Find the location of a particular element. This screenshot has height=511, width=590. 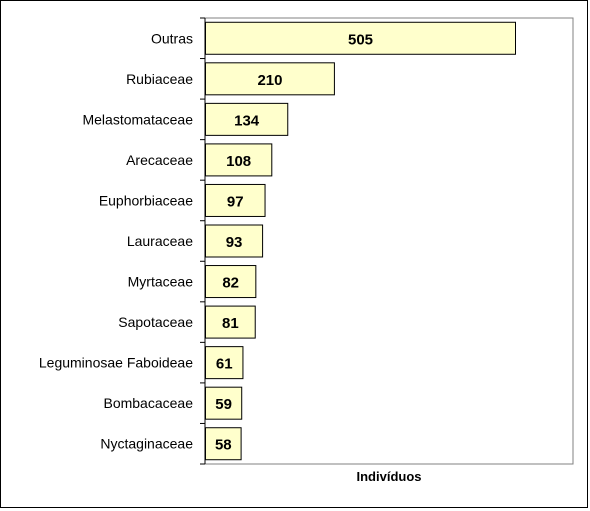

bar-bombacaceae is located at coordinates (224, 403).